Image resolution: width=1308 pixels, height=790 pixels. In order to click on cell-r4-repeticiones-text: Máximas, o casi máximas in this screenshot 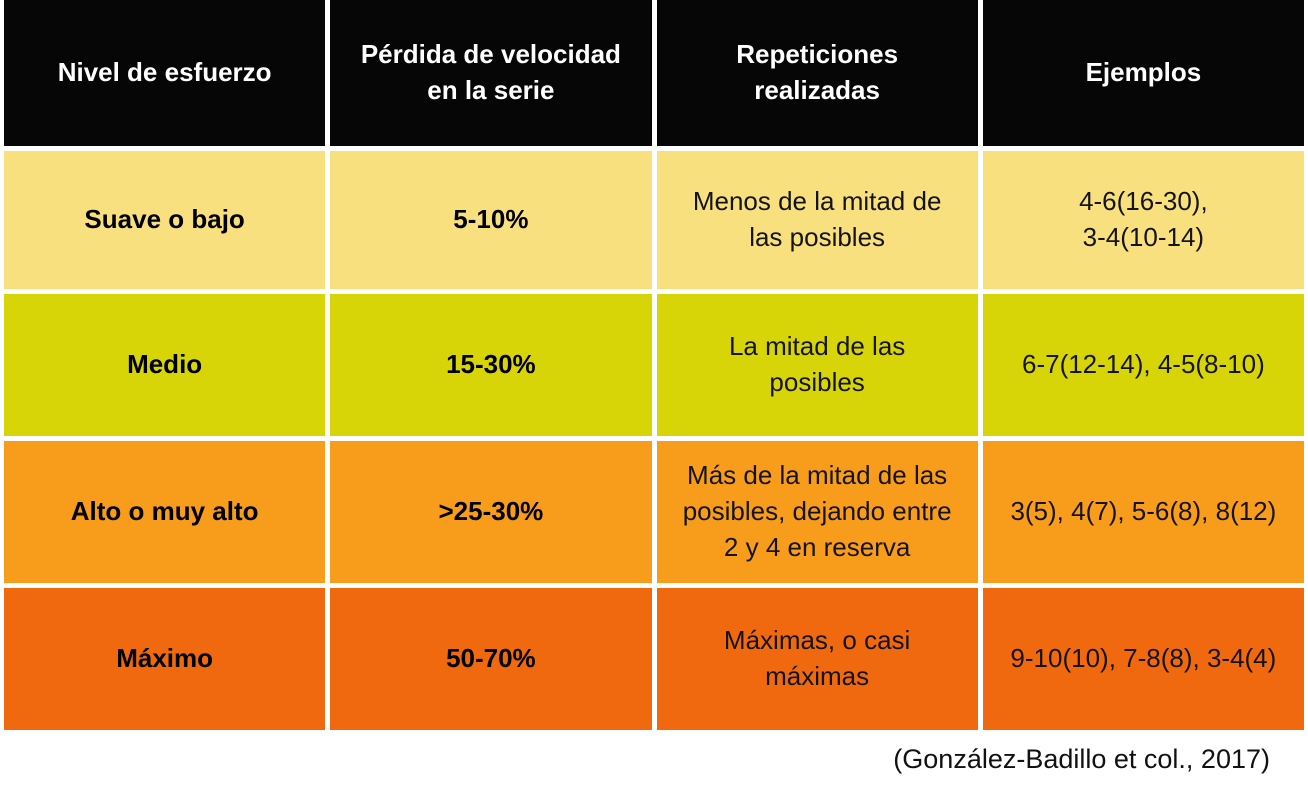, I will do `click(817, 658)`.